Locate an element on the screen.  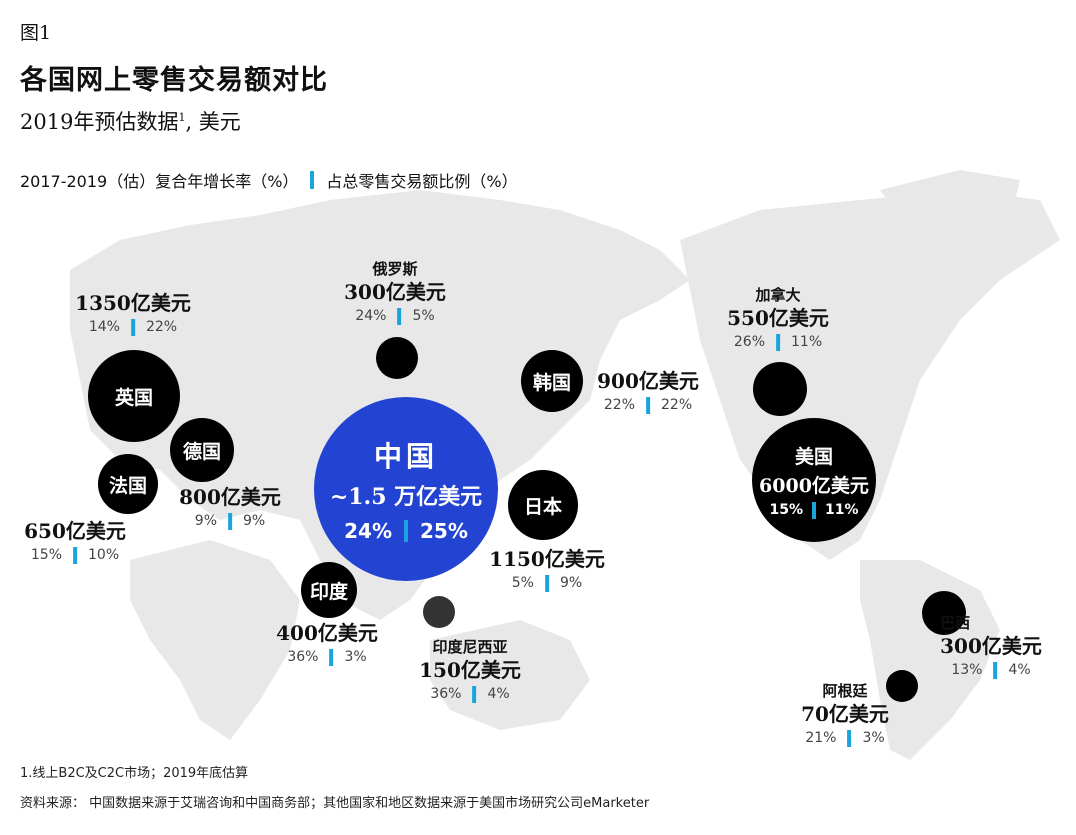
germany-amount: 800亿美元 is located at coordinates (230, 497).